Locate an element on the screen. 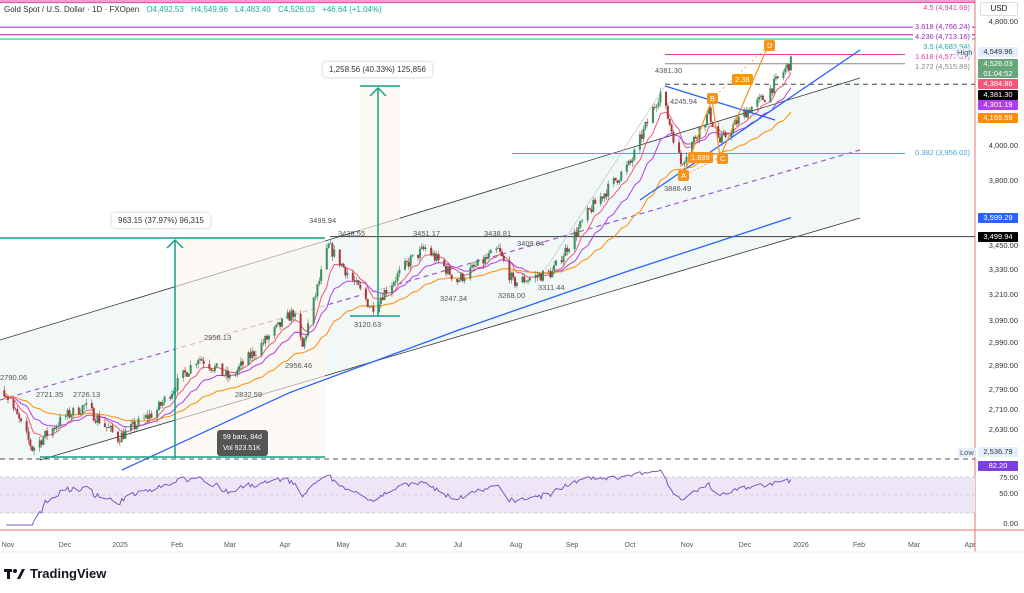 The width and height of the screenshot is (1024, 593). fib-level-label: 3.5 (4,683.94) is located at coordinates (946, 47).